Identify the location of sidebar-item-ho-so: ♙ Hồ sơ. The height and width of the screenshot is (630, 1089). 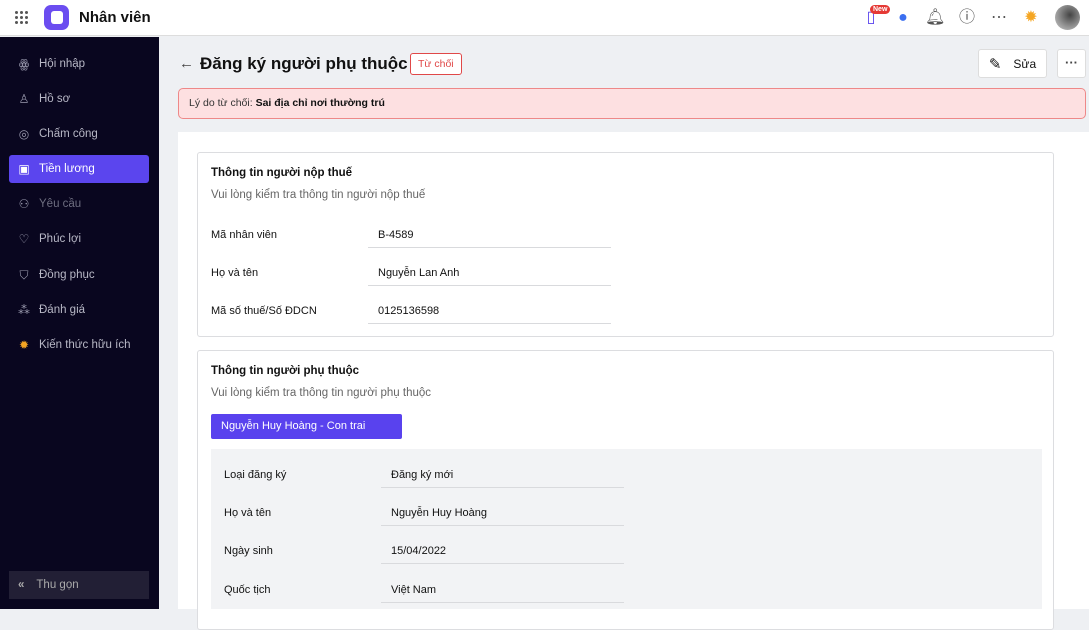
(79, 99).